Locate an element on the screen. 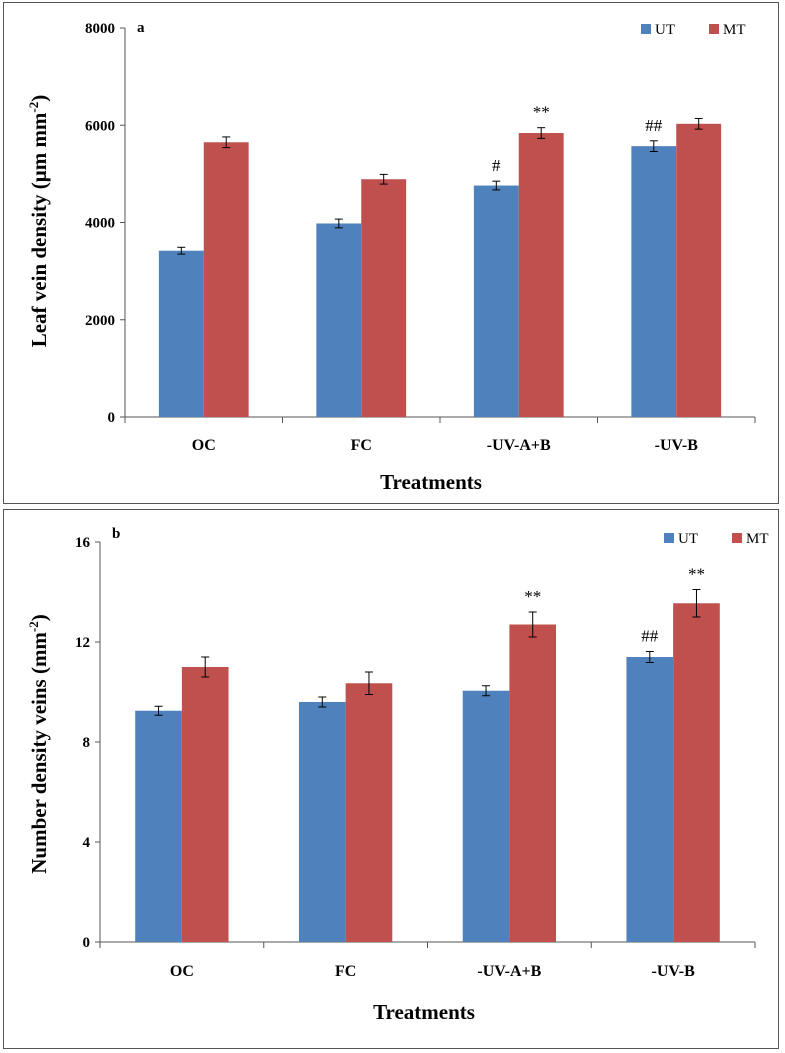 The width and height of the screenshot is (785, 1053). panel-label: b is located at coordinates (116, 534).